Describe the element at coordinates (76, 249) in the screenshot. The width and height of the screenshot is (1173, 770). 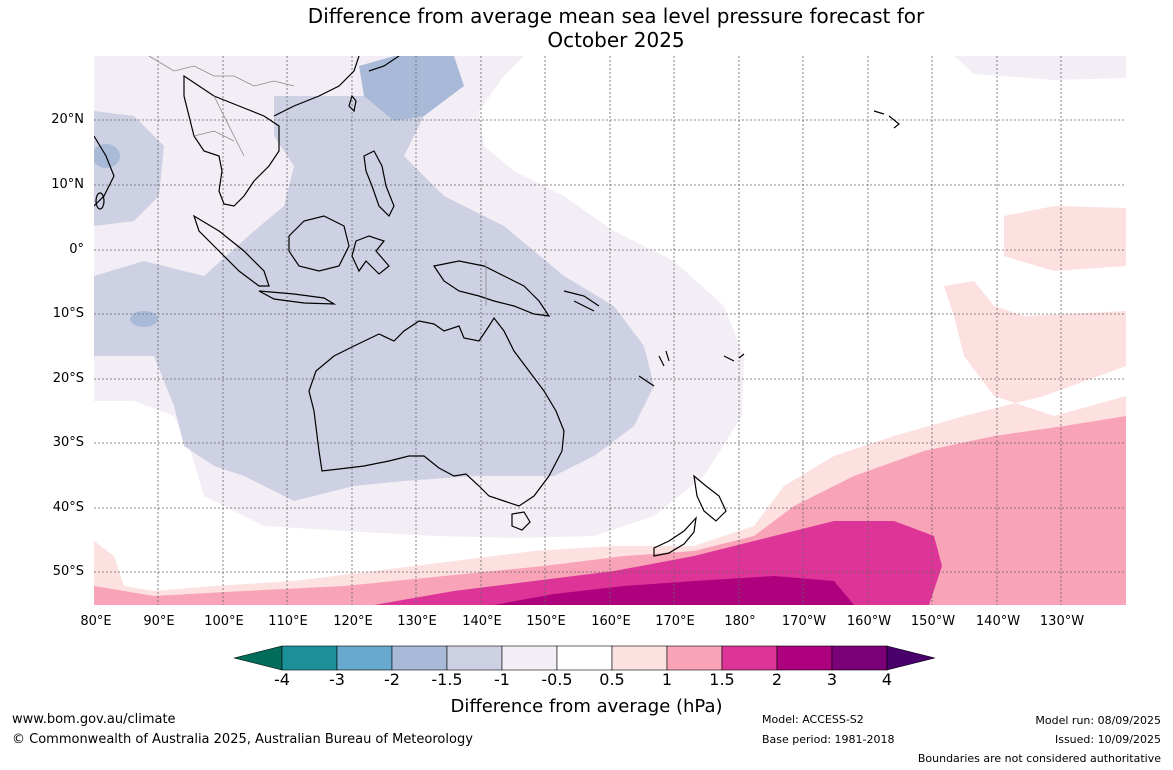
I see `lat-label-0: 0°` at that location.